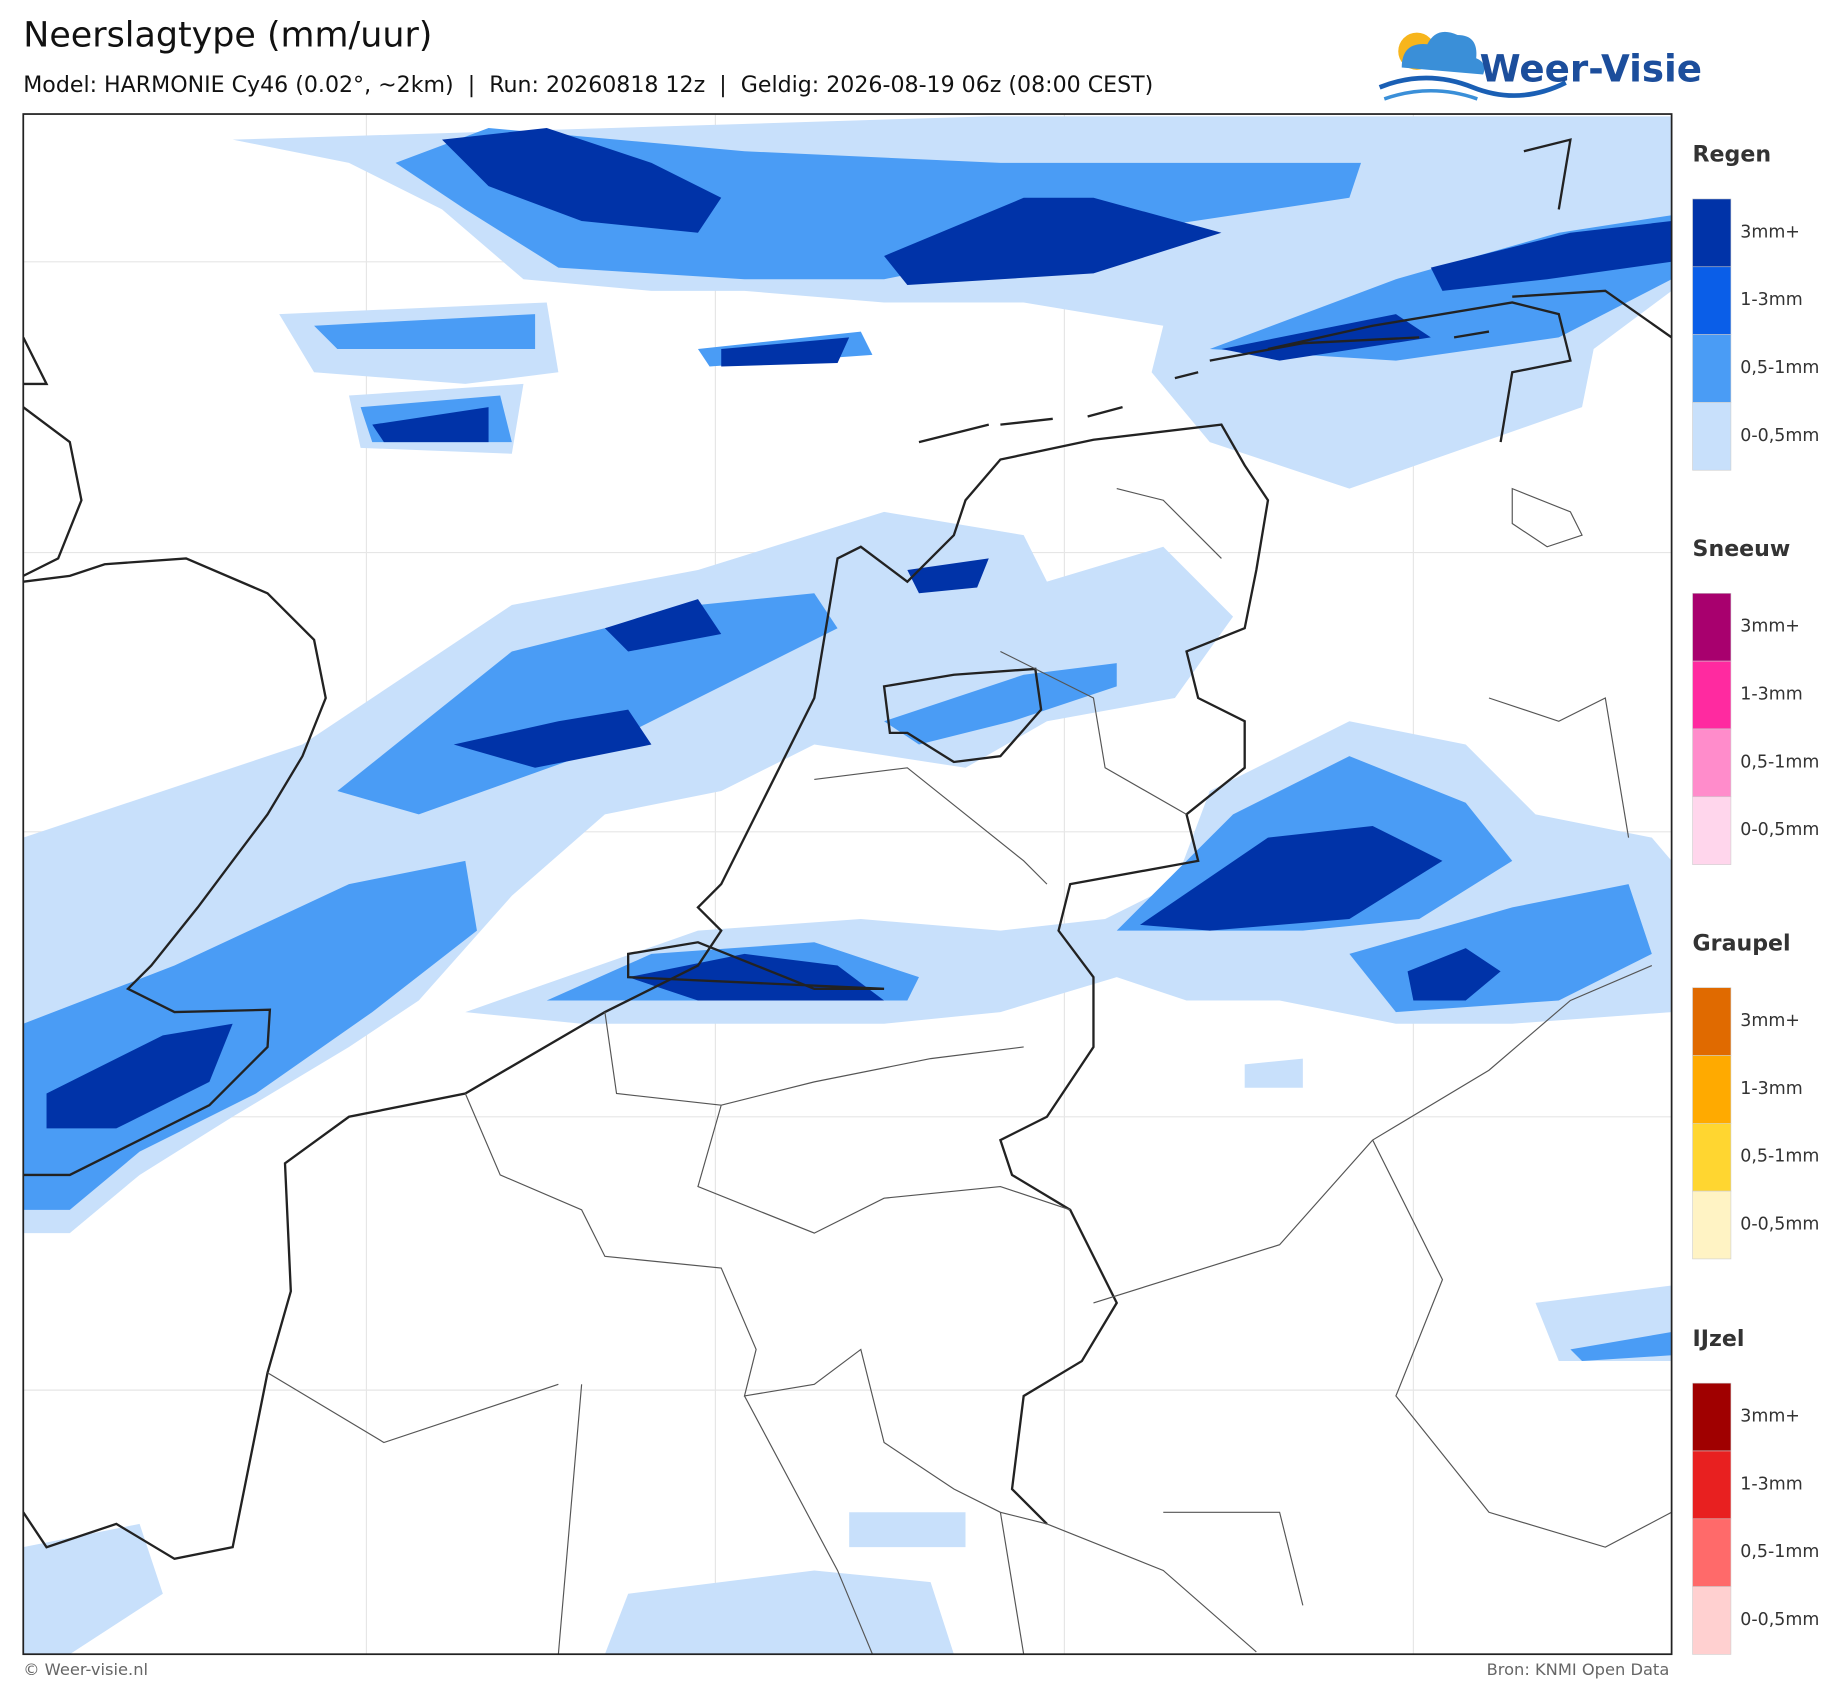  What do you see at coordinates (1591, 68) in the screenshot?
I see `logo-text: Weer-Visie` at bounding box center [1591, 68].